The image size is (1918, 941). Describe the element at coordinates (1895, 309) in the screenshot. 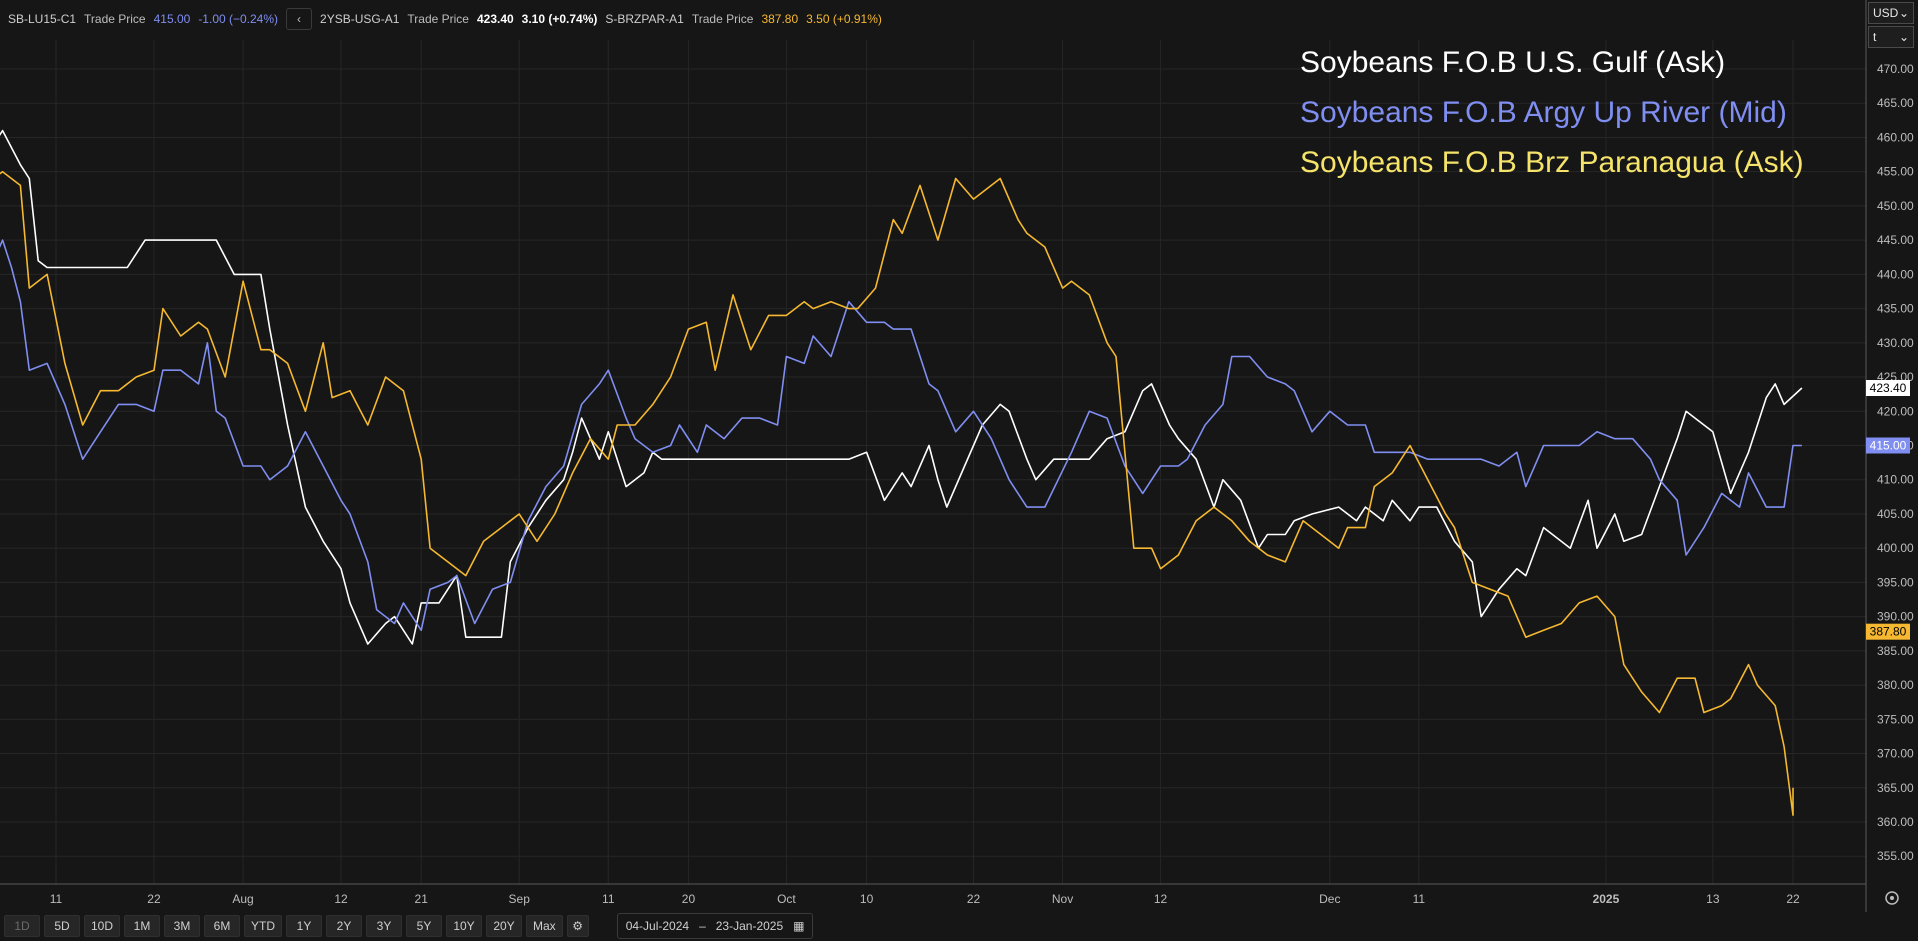

I see `y-tick-label: 435.00` at that location.